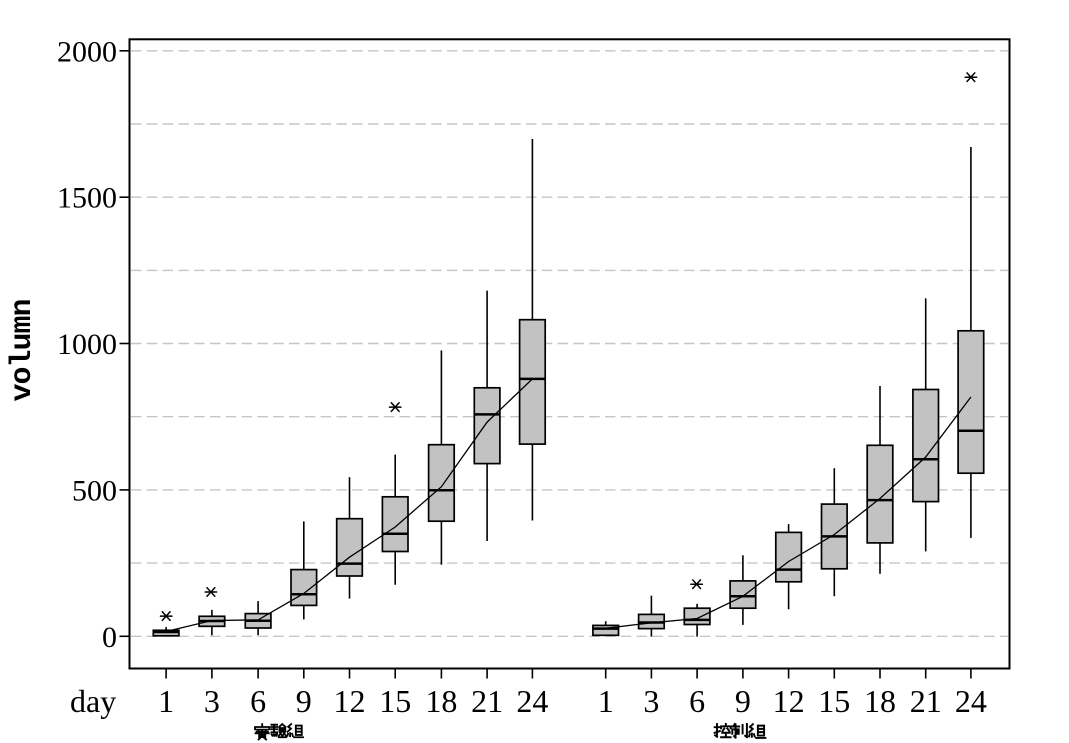 This screenshot has height=743, width=1069. What do you see at coordinates (94, 490) in the screenshot?
I see `svg-text: 500` at bounding box center [94, 490].